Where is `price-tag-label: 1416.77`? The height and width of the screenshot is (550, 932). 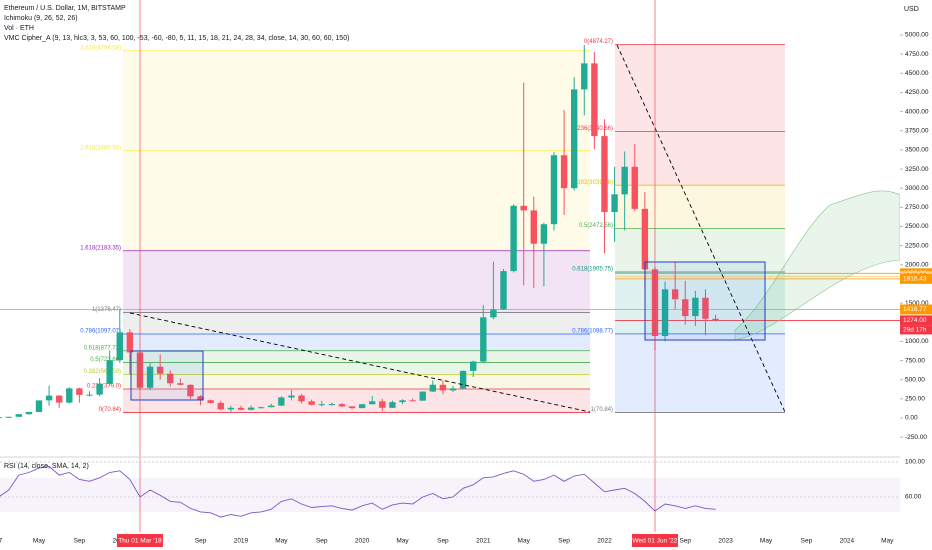
price-tag-label: 1416.77 is located at coordinates (915, 309).